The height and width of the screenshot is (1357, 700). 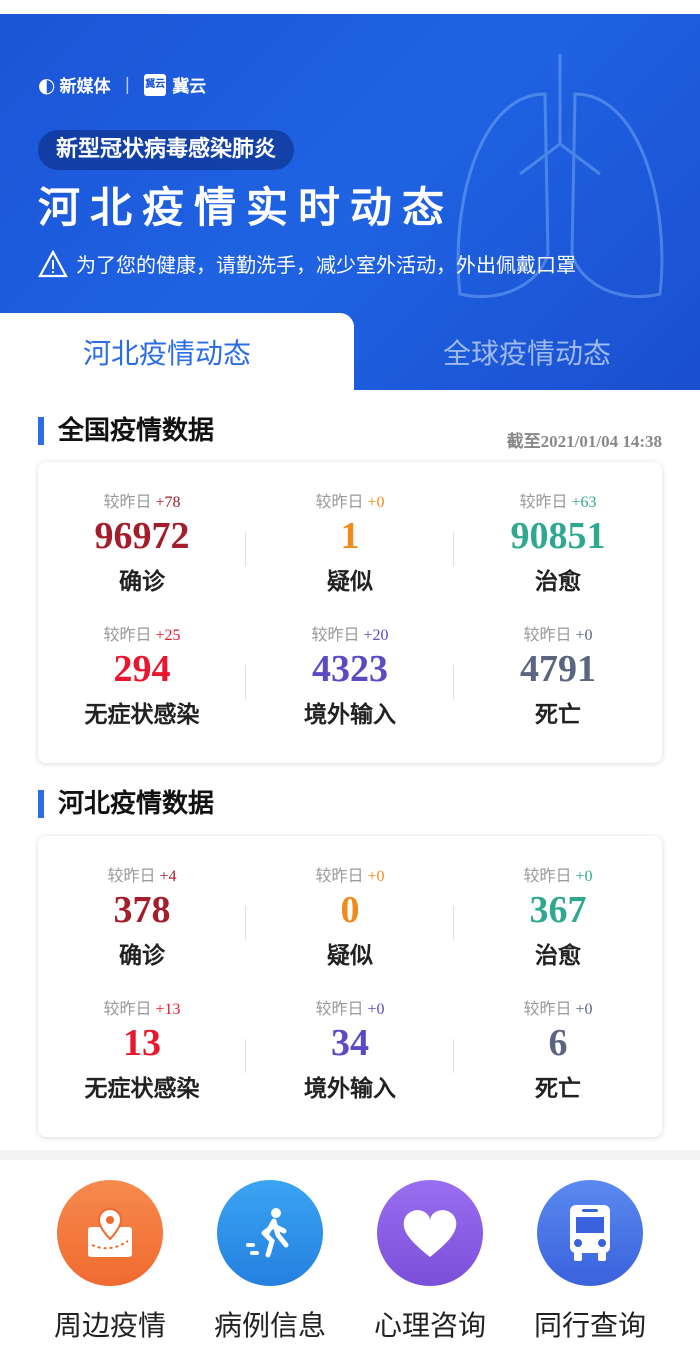 I want to click on stat-value: 90851, so click(x=558, y=536).